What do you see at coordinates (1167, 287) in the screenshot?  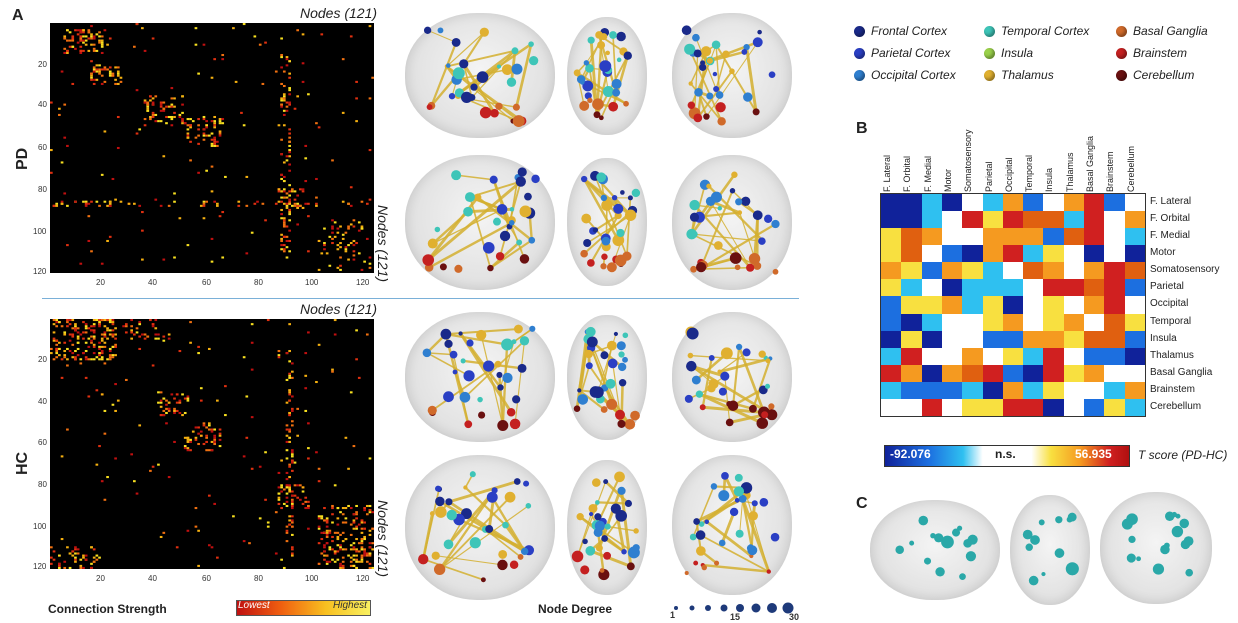 I see `heatmap-row-label: Parietal` at bounding box center [1167, 287].